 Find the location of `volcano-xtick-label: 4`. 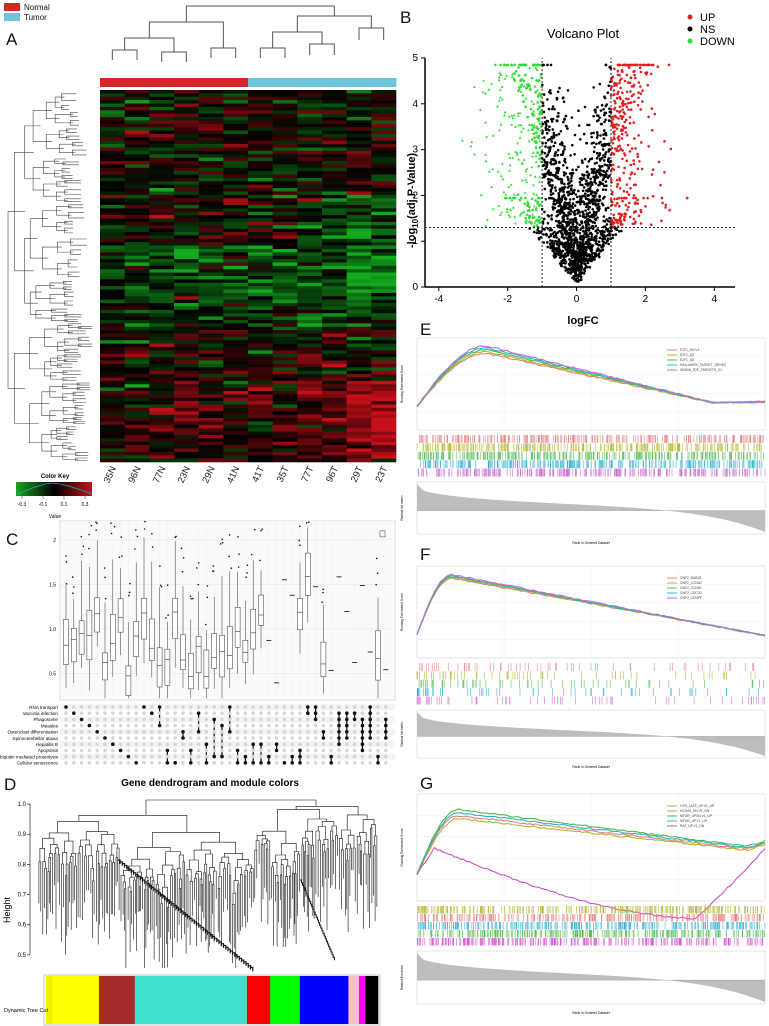

volcano-xtick-label: 4 is located at coordinates (715, 299).